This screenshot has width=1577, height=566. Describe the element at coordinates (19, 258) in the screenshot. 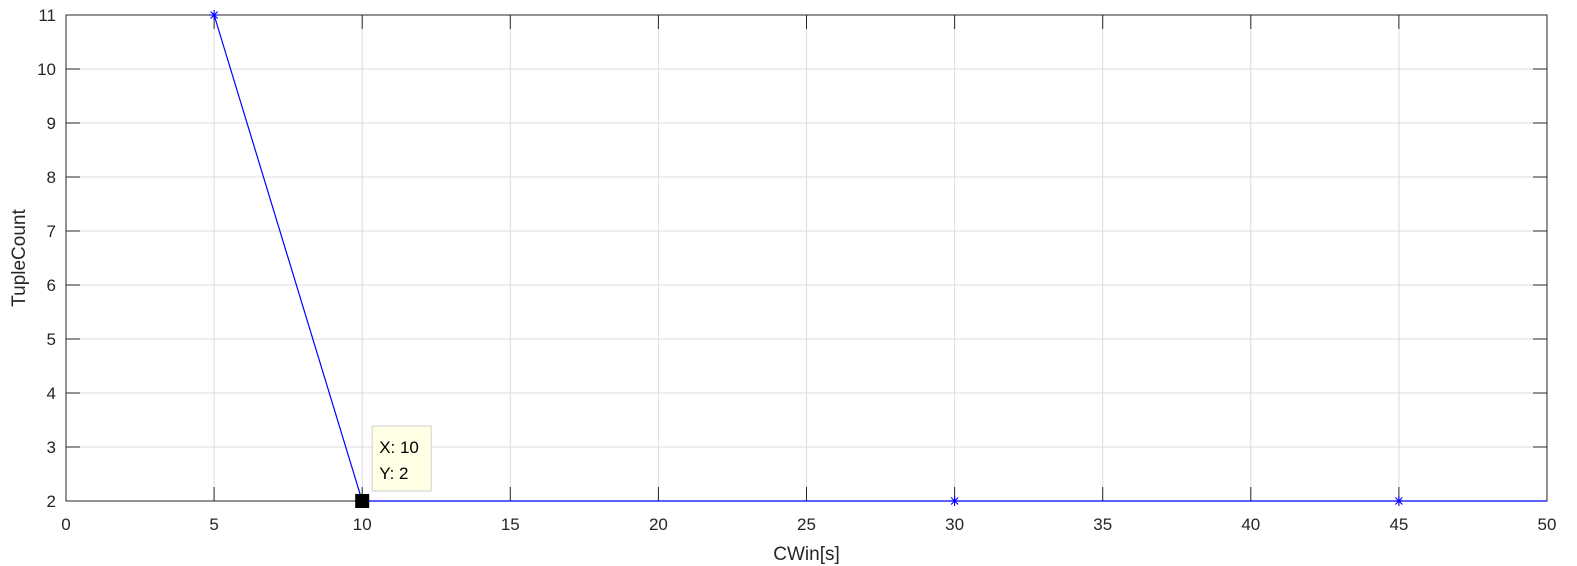

I see `y-axis-label: TupleCount` at that location.